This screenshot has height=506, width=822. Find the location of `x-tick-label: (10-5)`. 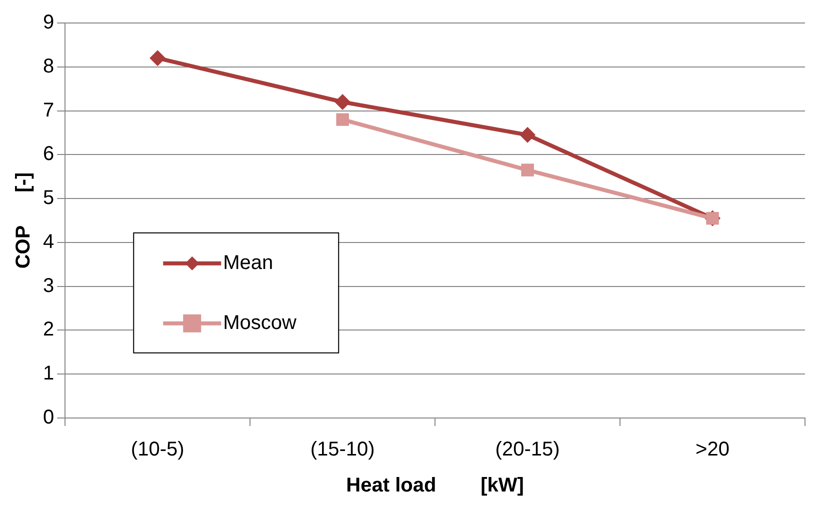

x-tick-label: (10-5) is located at coordinates (157, 449).